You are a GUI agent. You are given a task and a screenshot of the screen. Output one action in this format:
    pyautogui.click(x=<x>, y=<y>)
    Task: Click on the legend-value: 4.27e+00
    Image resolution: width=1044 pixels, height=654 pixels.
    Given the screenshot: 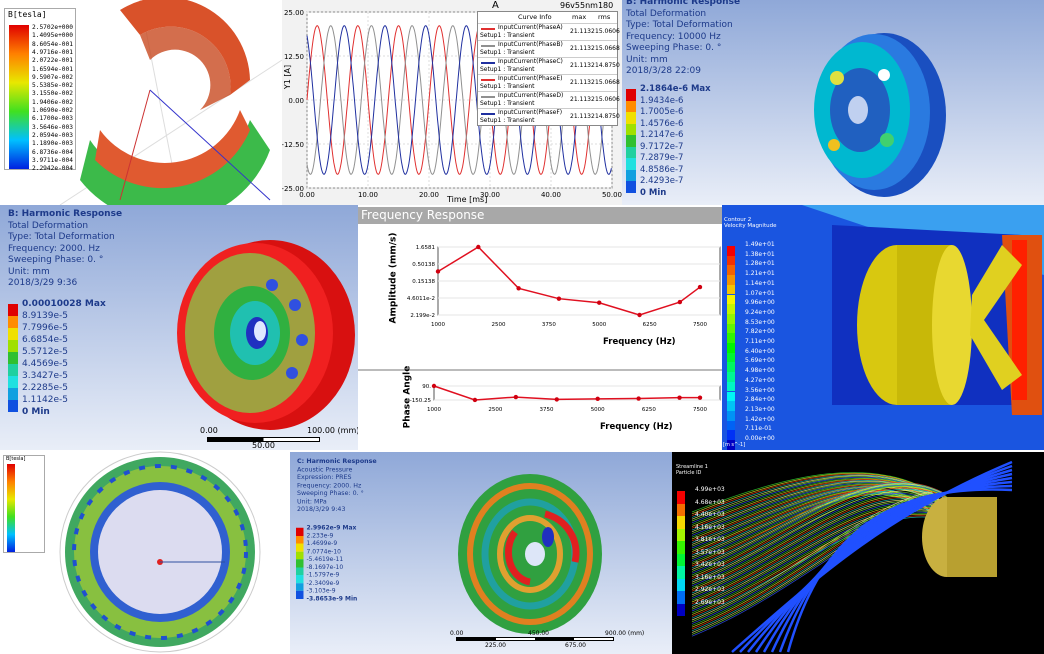 What is the action you would take?
    pyautogui.click(x=760, y=380)
    